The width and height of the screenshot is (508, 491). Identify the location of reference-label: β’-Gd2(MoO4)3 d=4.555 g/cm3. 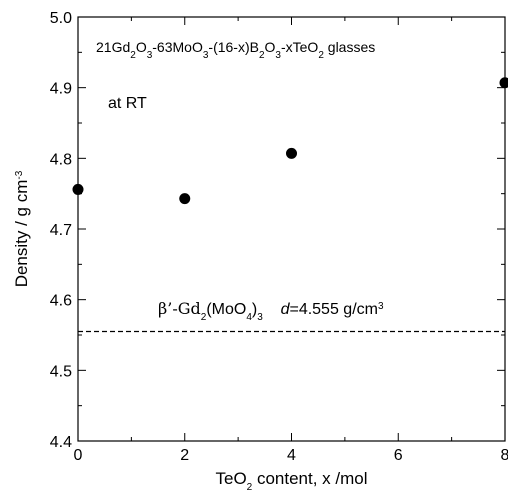
(271, 311).